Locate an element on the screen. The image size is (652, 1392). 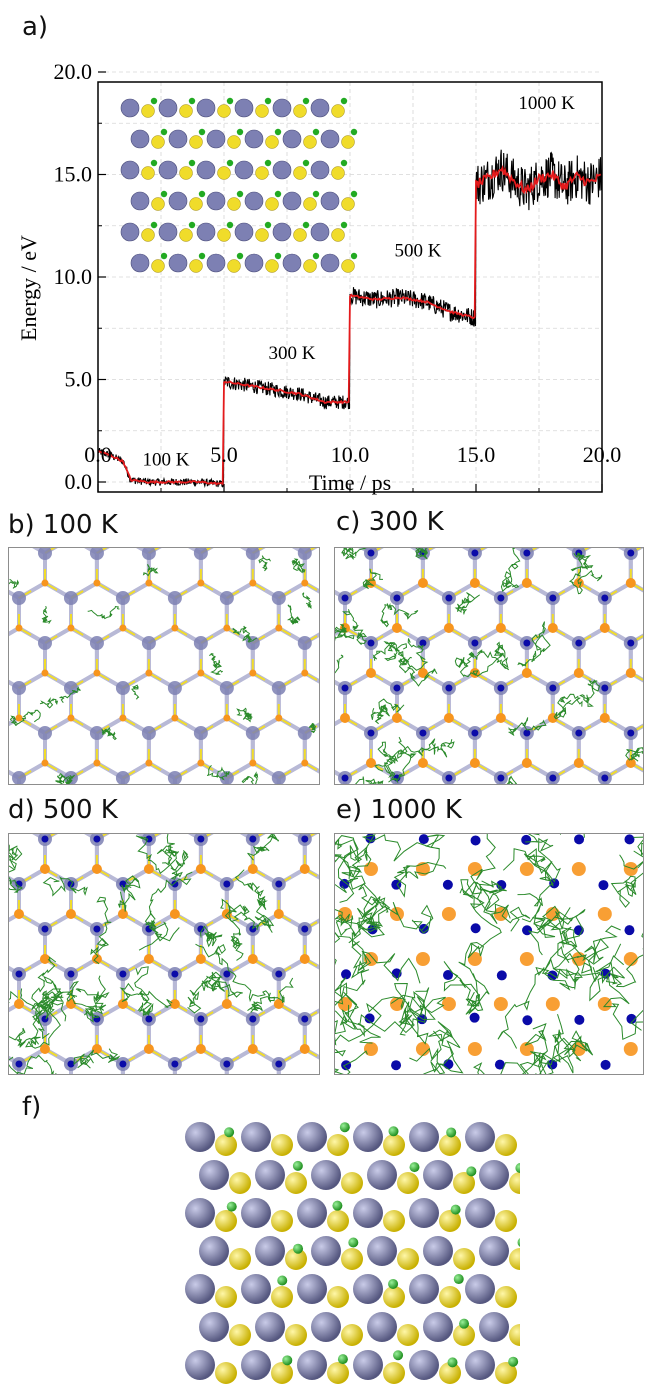
temperature-annotation: 100 K is located at coordinates (166, 460).